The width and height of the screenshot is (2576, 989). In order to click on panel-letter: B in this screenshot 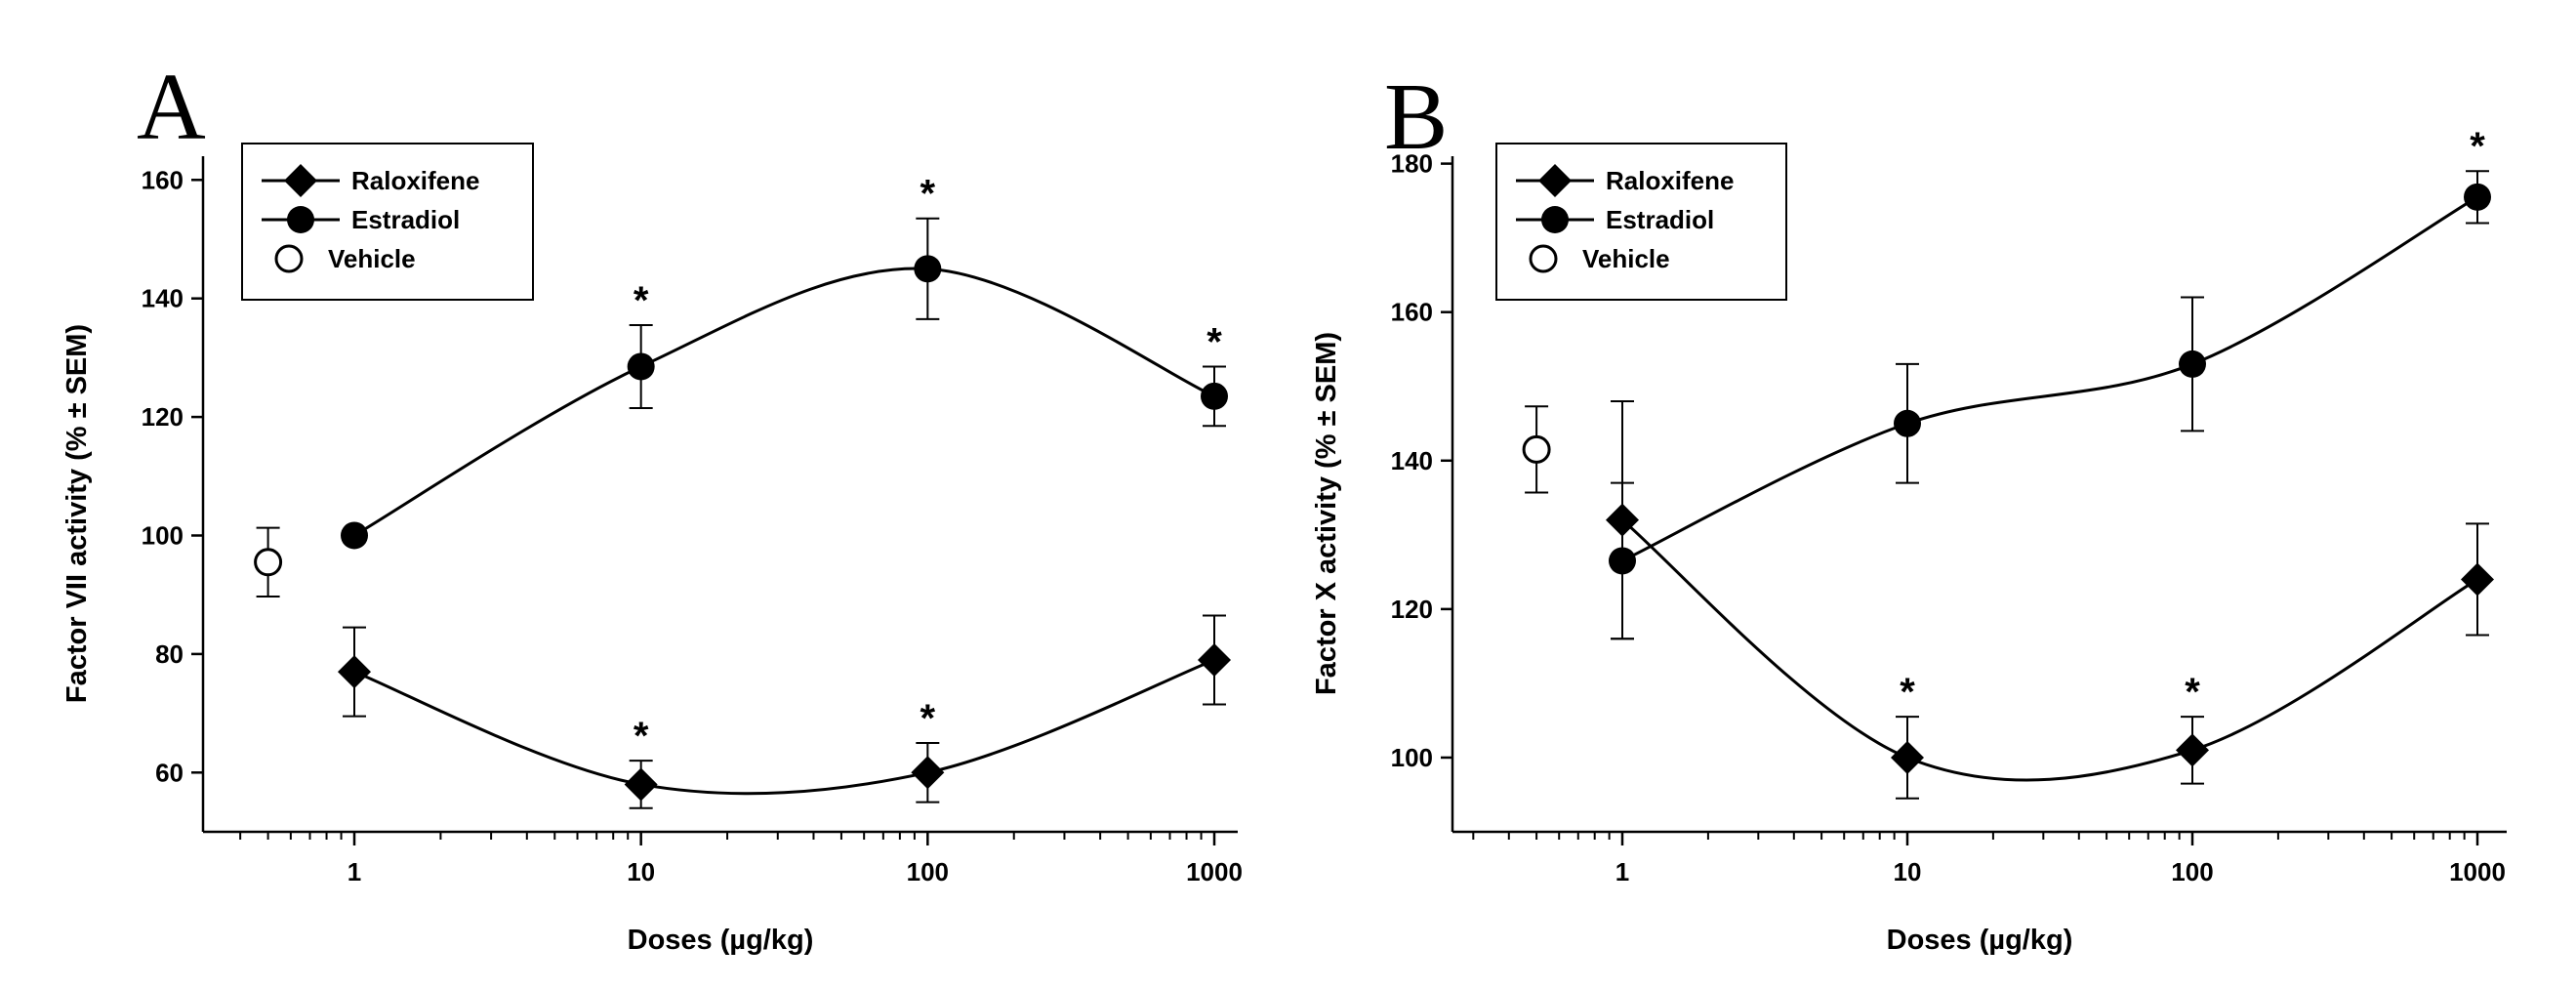, I will do `click(1416, 117)`.